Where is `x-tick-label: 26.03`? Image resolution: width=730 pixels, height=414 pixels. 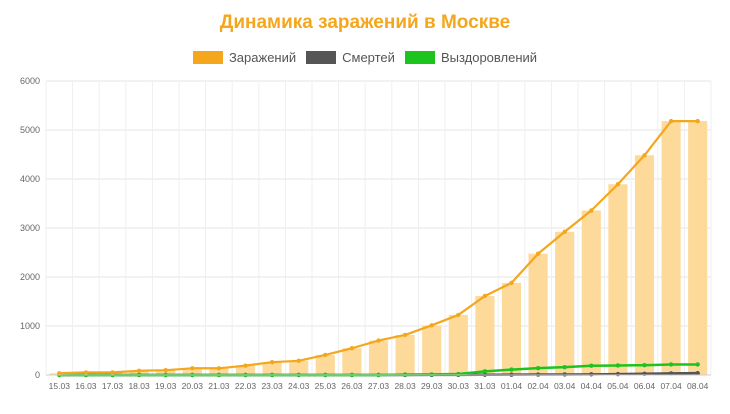 x-tick-label: 26.03 is located at coordinates (352, 386).